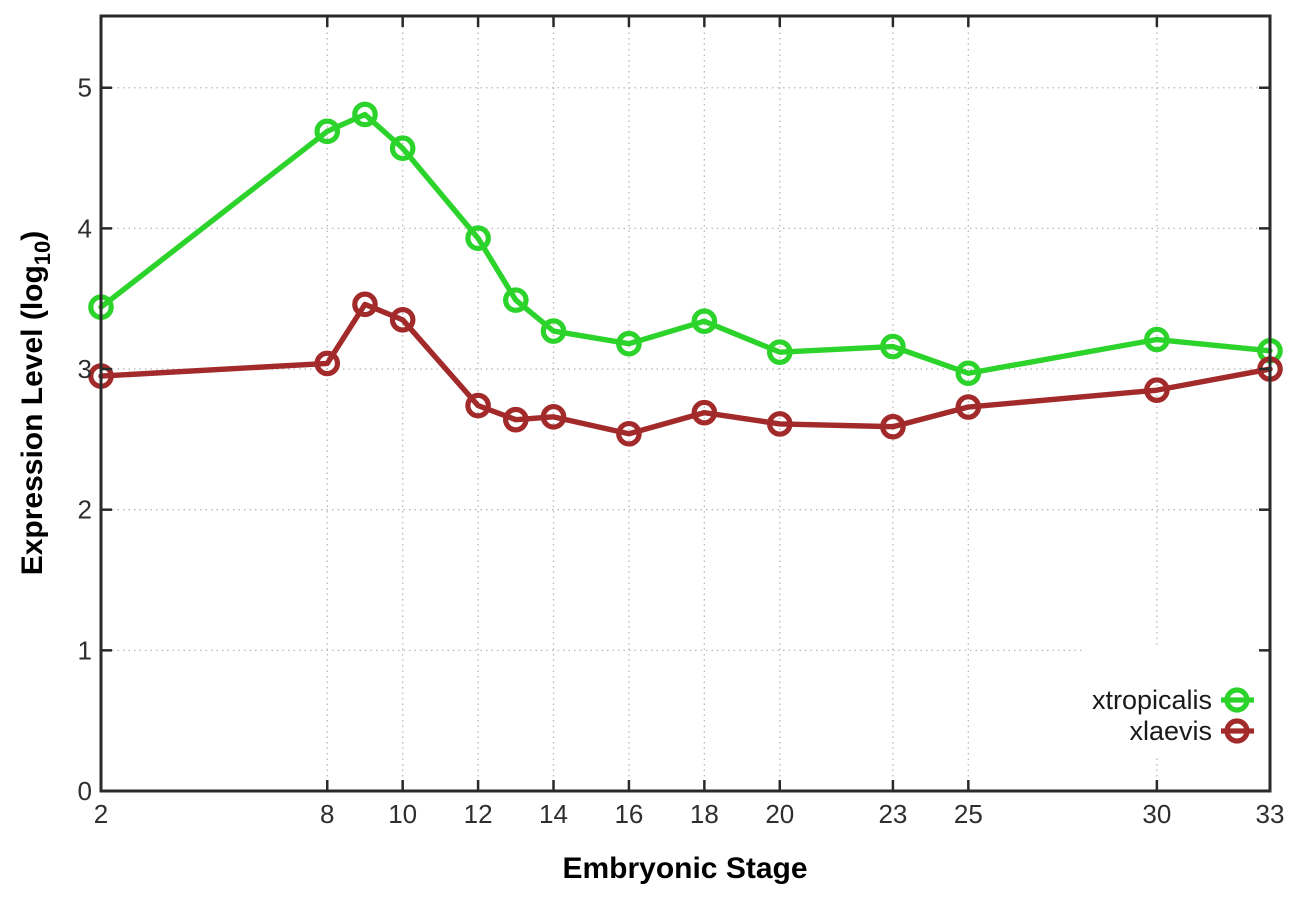 The width and height of the screenshot is (1296, 907). What do you see at coordinates (478, 814) in the screenshot?
I see `x-tick-label: 12` at bounding box center [478, 814].